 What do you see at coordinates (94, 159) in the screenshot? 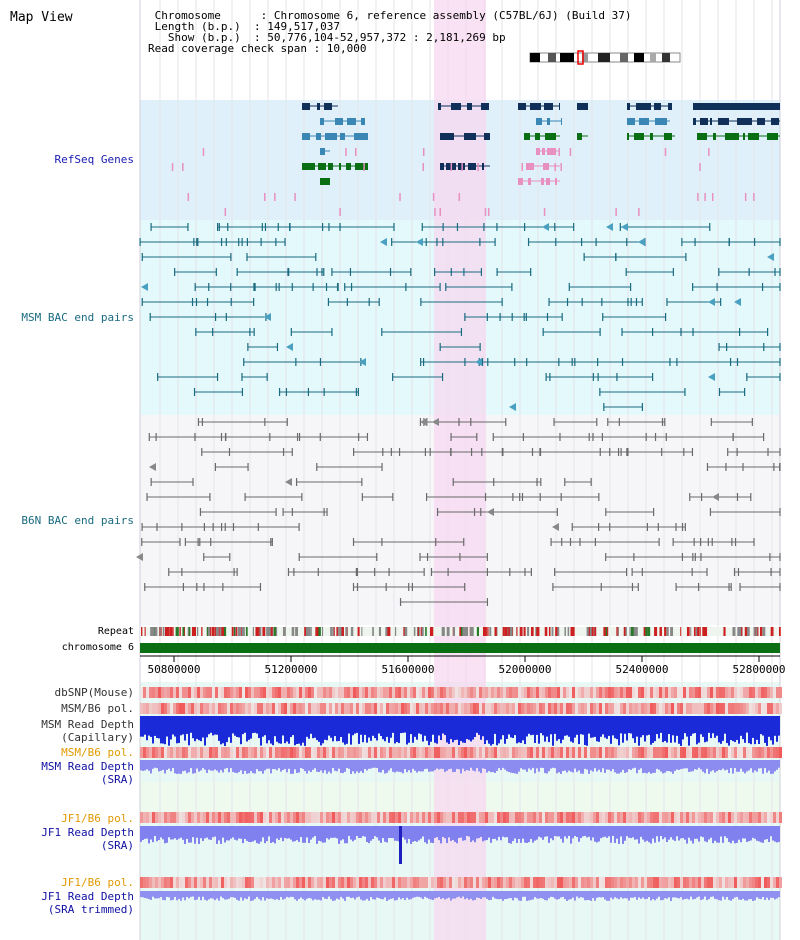
I see `track-label-refseq: RefSeq Genes` at bounding box center [94, 159].